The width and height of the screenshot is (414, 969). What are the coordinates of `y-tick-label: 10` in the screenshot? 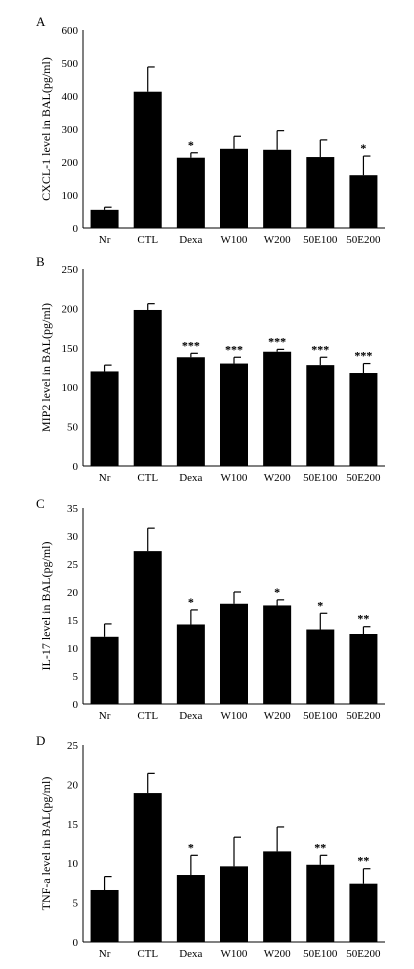 It's located at (73, 649).